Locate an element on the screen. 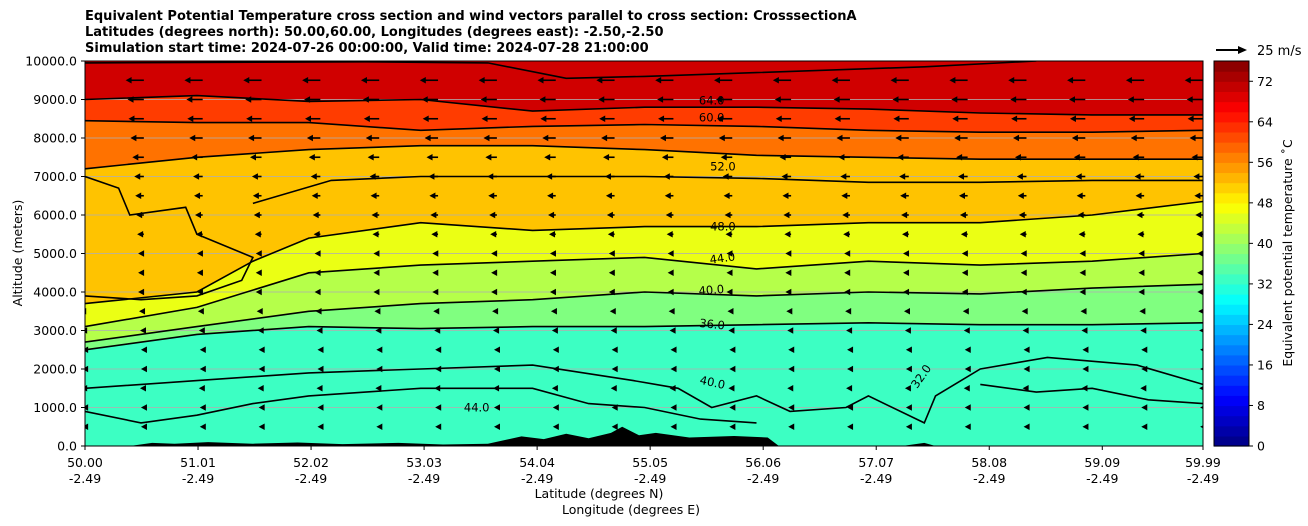  x-tick-label-lon: -2.49 is located at coordinates (424, 478).